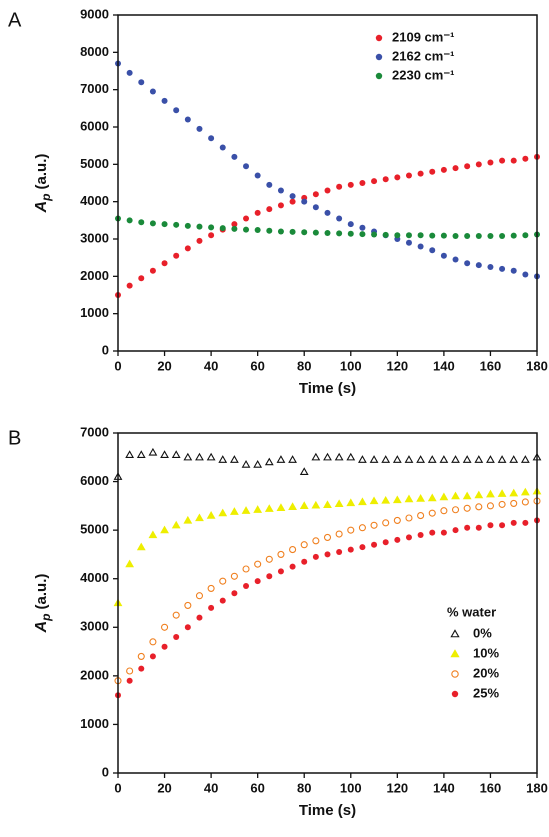  What do you see at coordinates (94, 480) in the screenshot?
I see `y-tick-label: 6000` at bounding box center [94, 480].